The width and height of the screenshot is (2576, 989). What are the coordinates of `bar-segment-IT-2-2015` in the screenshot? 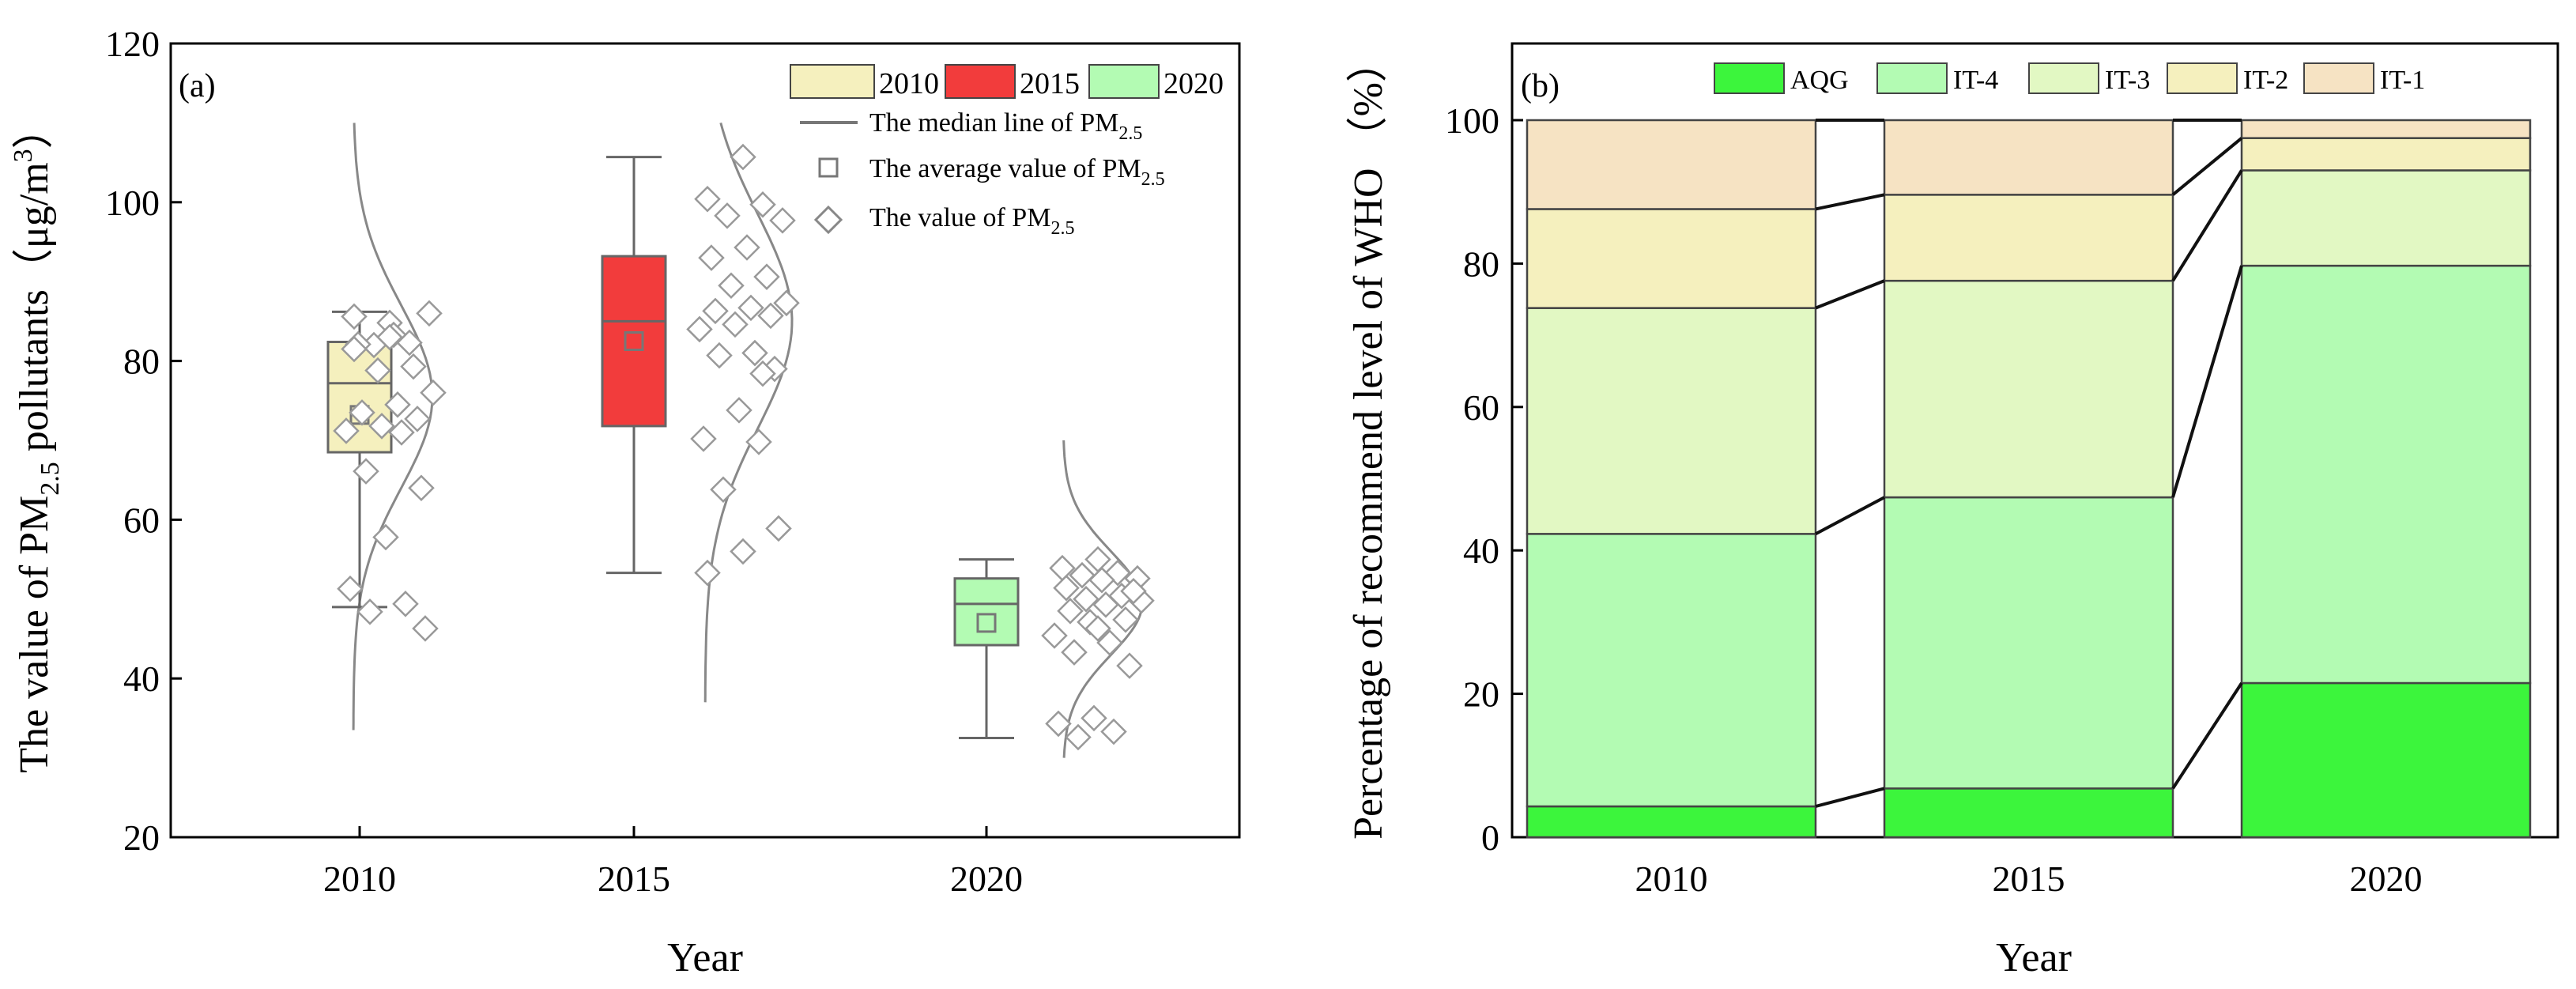 It's located at (2028, 238).